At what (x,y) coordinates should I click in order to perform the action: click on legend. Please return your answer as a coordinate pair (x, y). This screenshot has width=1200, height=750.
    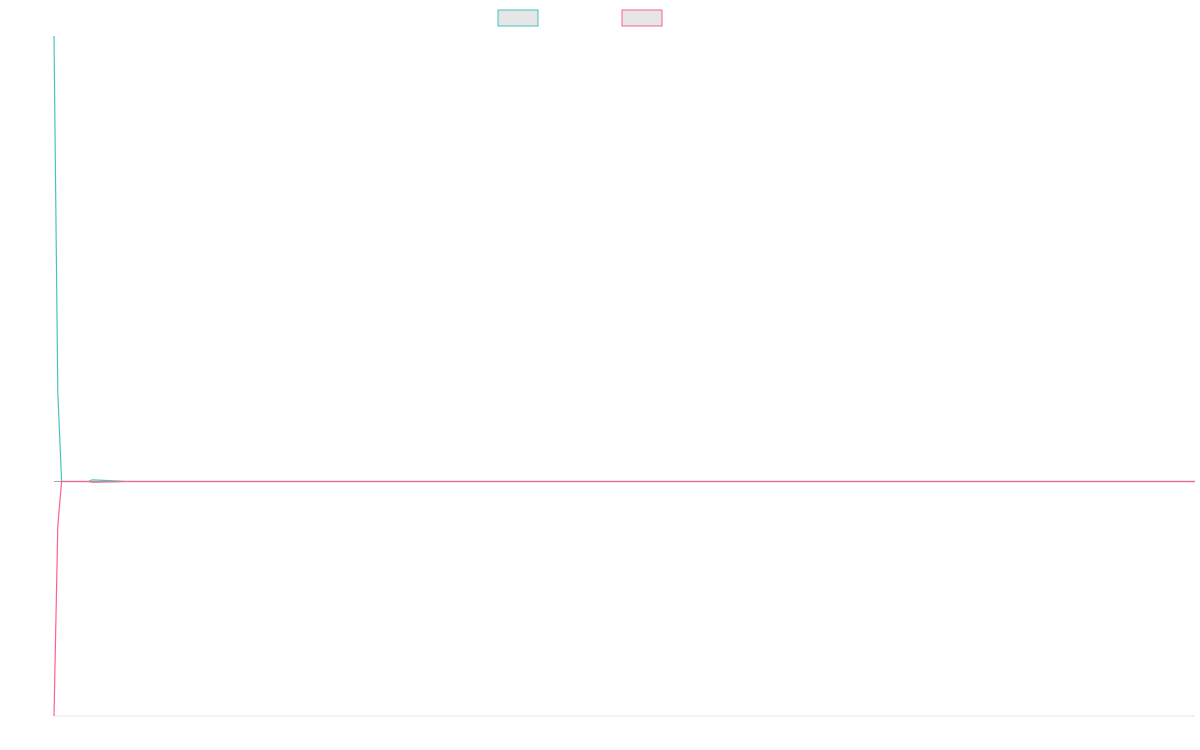
    Looking at the image, I should click on (580, 18).